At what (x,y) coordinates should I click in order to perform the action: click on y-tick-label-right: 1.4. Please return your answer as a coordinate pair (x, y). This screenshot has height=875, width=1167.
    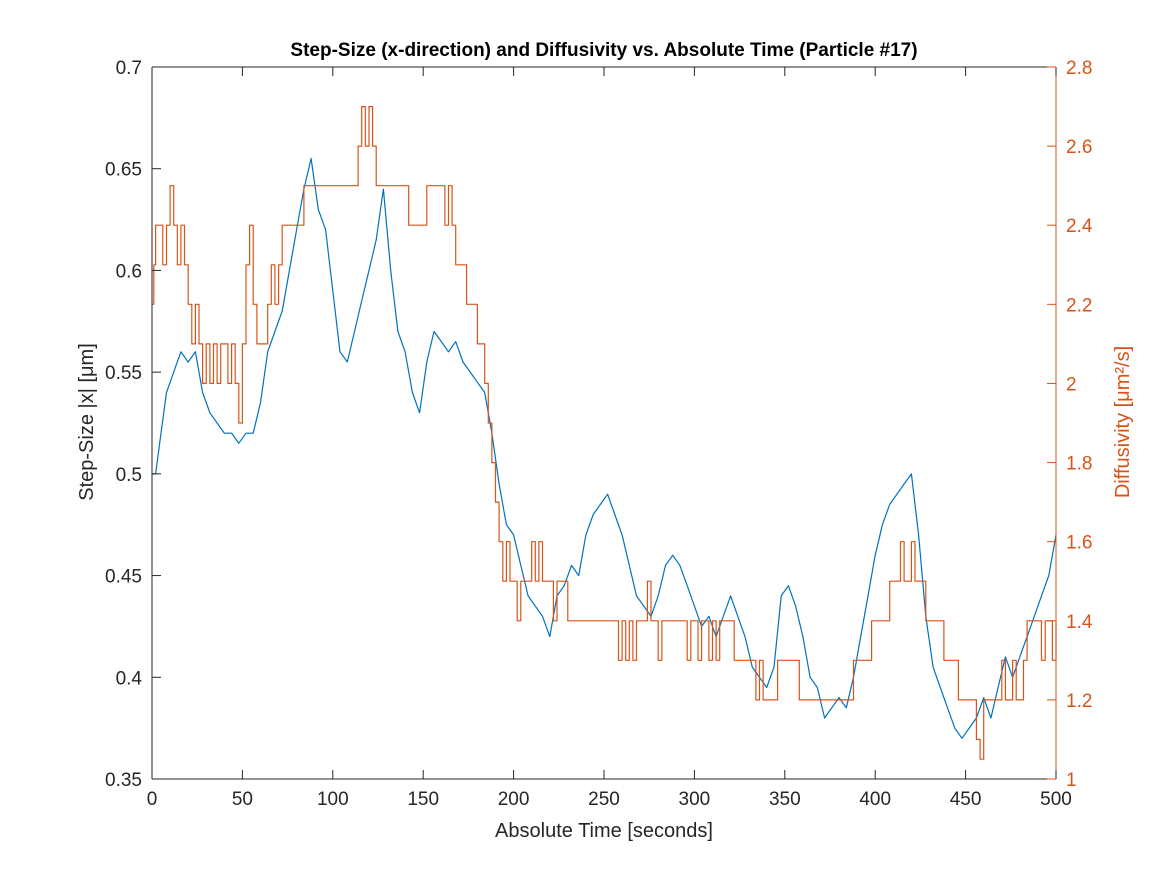
    Looking at the image, I should click on (1079, 622).